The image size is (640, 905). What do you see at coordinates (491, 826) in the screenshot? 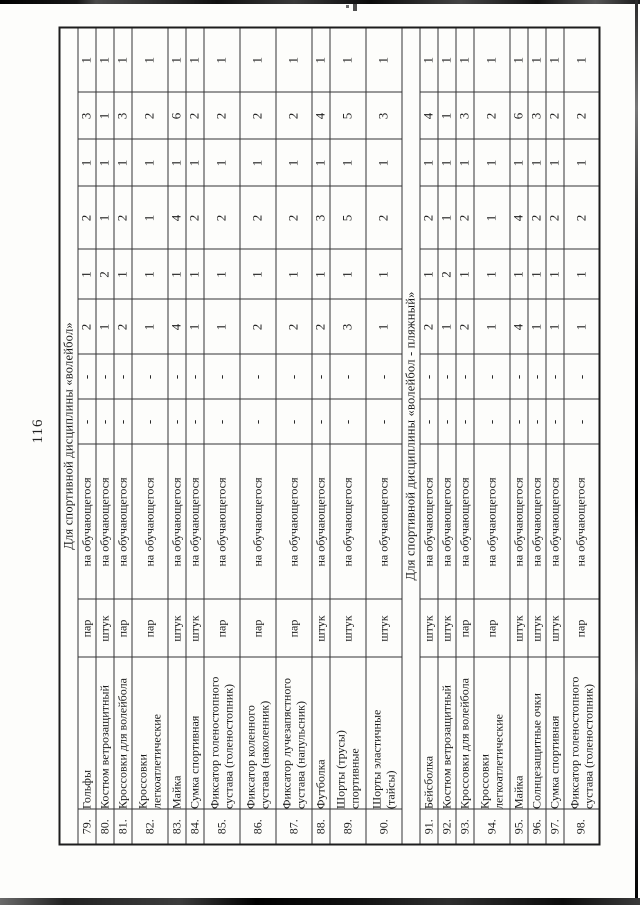
I see `row-number-cell: 94.` at bounding box center [491, 826].